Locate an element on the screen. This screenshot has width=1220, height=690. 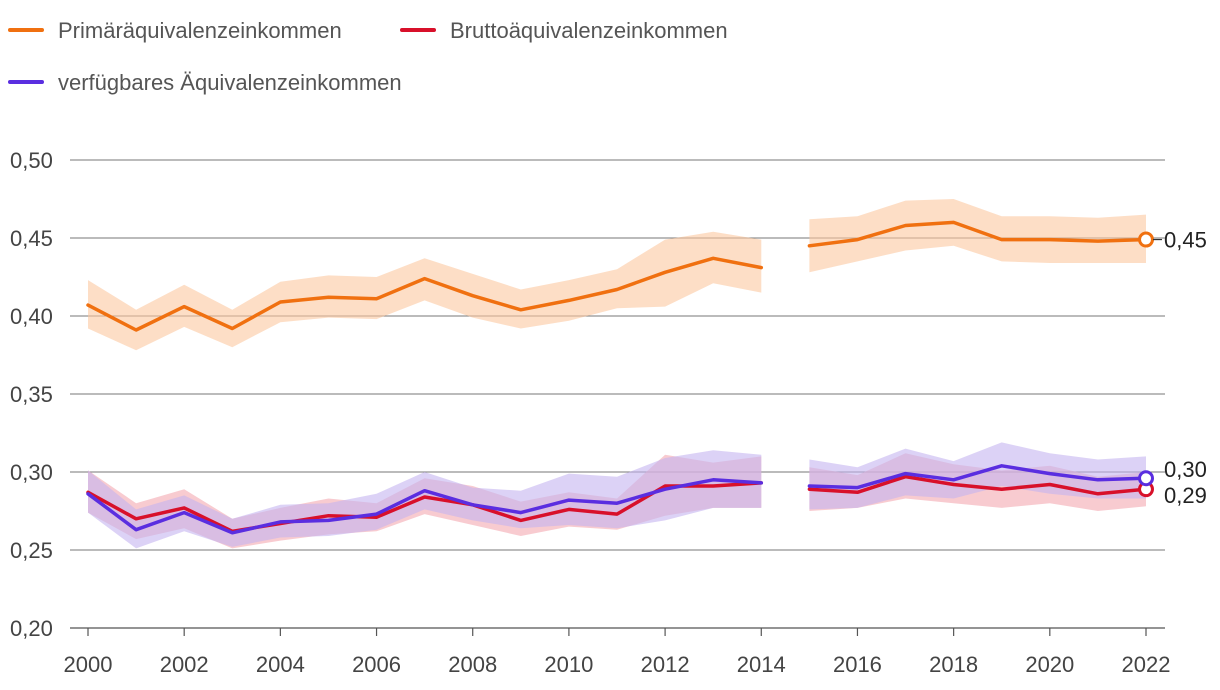
x-tick-label: 2004 is located at coordinates (280, 664).